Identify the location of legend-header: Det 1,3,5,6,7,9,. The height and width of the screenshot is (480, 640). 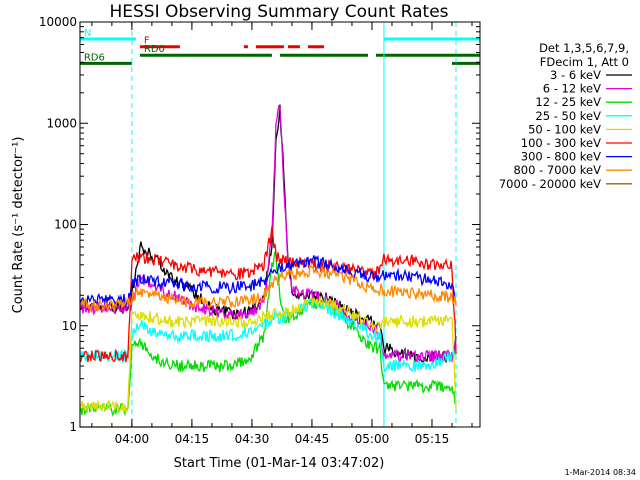
(584, 48).